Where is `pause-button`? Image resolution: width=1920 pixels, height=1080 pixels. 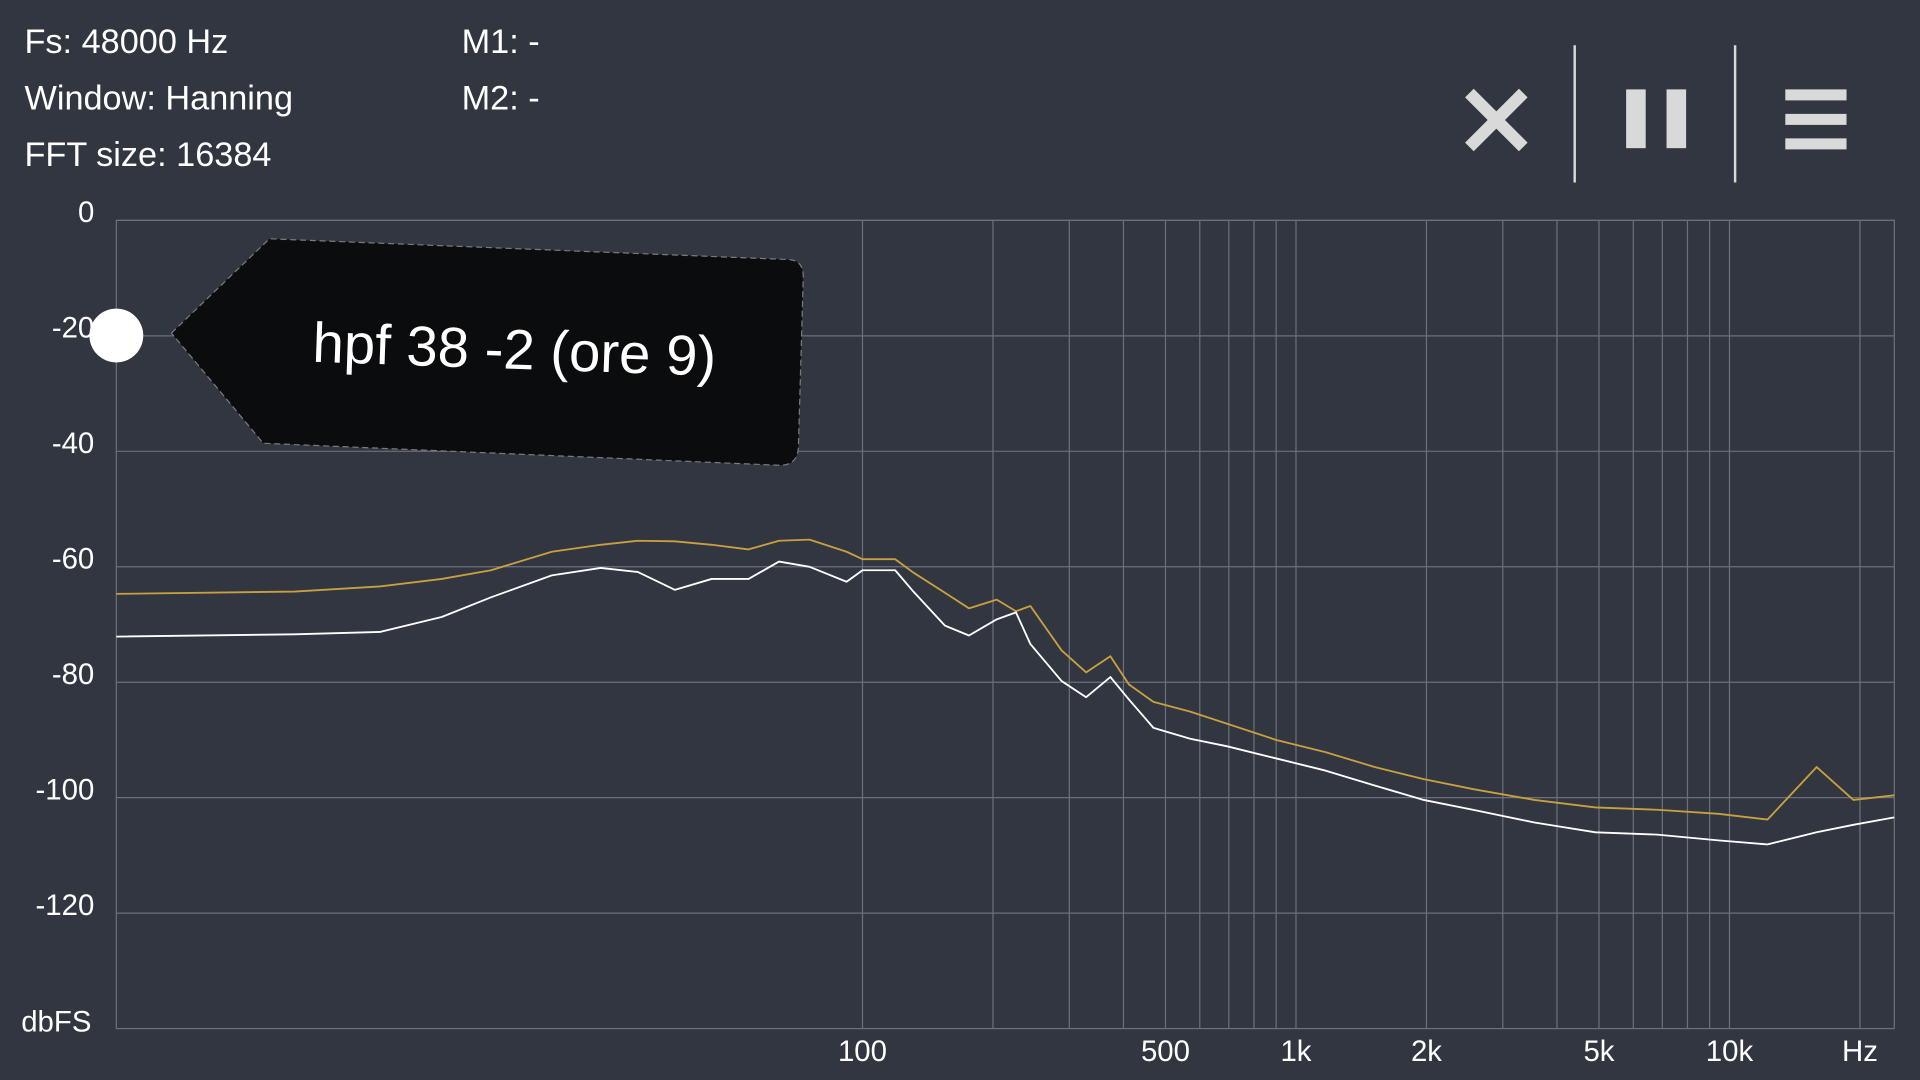
pause-button is located at coordinates (1656, 119).